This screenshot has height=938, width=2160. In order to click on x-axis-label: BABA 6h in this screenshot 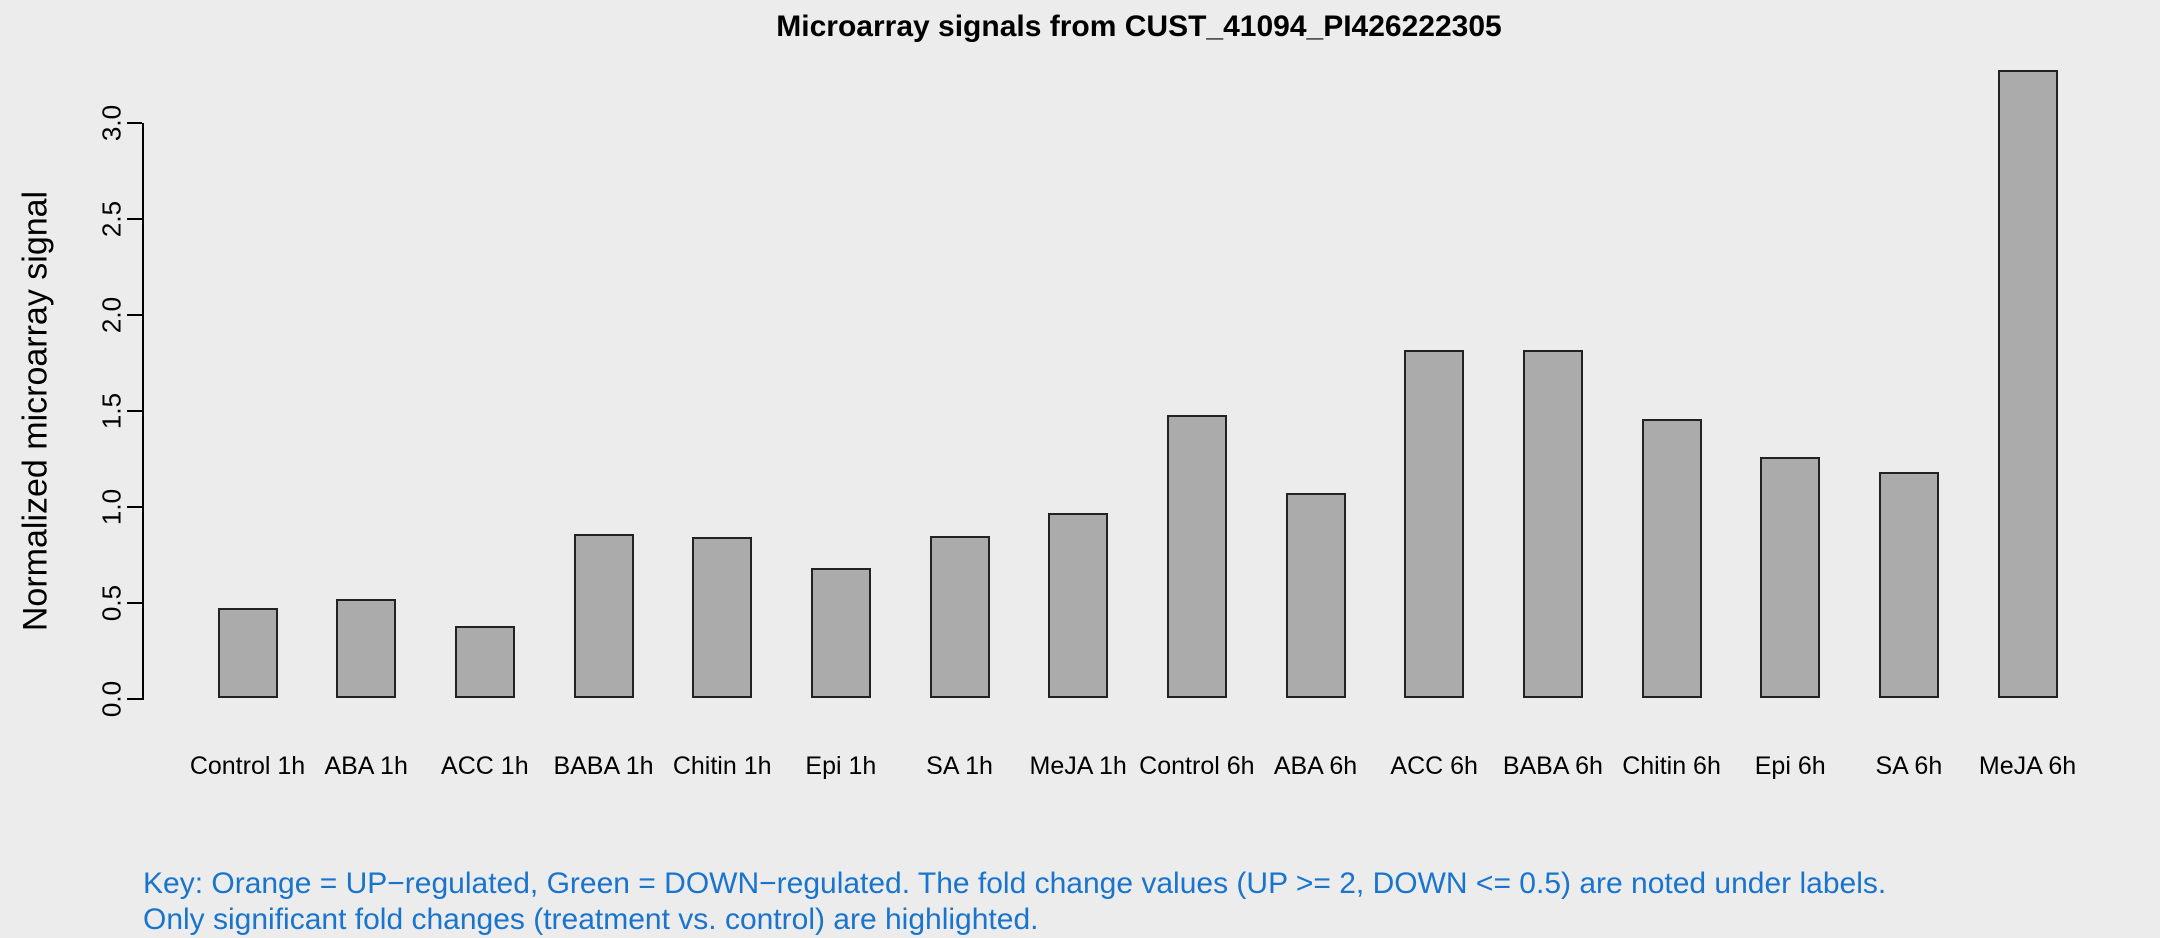, I will do `click(1552, 766)`.